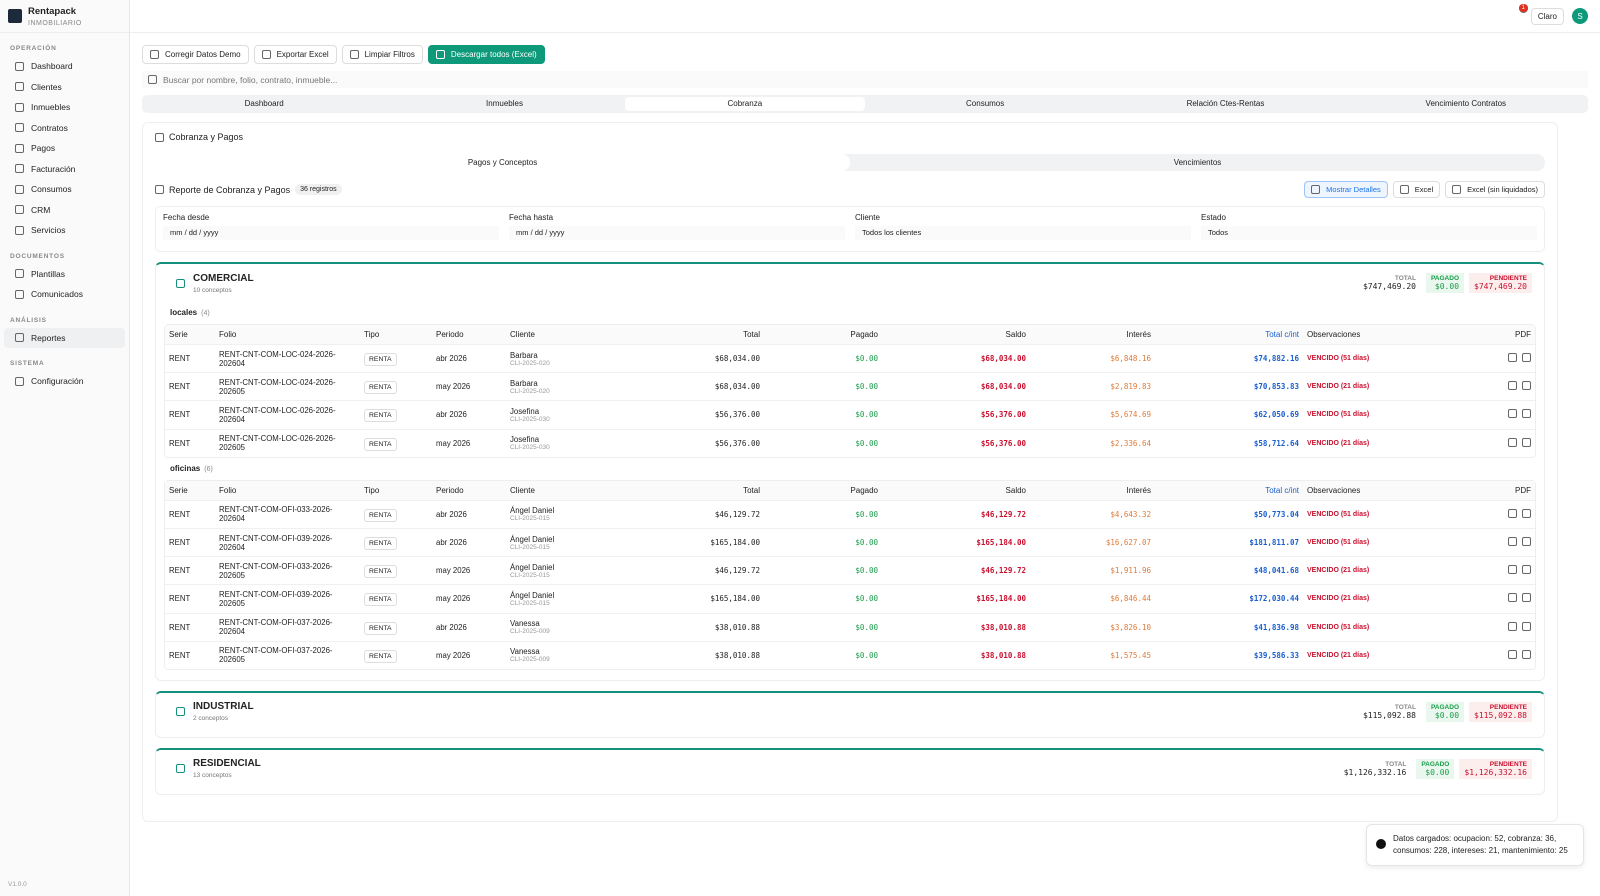 This screenshot has height=896, width=1600. Describe the element at coordinates (64, 337) in the screenshot. I see `nav-item: Reportes` at that location.